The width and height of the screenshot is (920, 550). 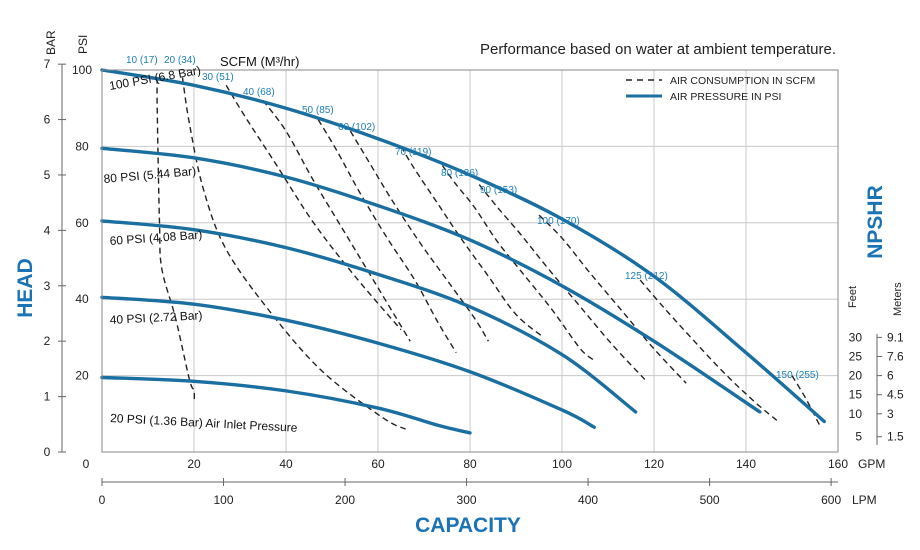 What do you see at coordinates (51, 42) in the screenshot?
I see `y-units-bar: BAR` at bounding box center [51, 42].